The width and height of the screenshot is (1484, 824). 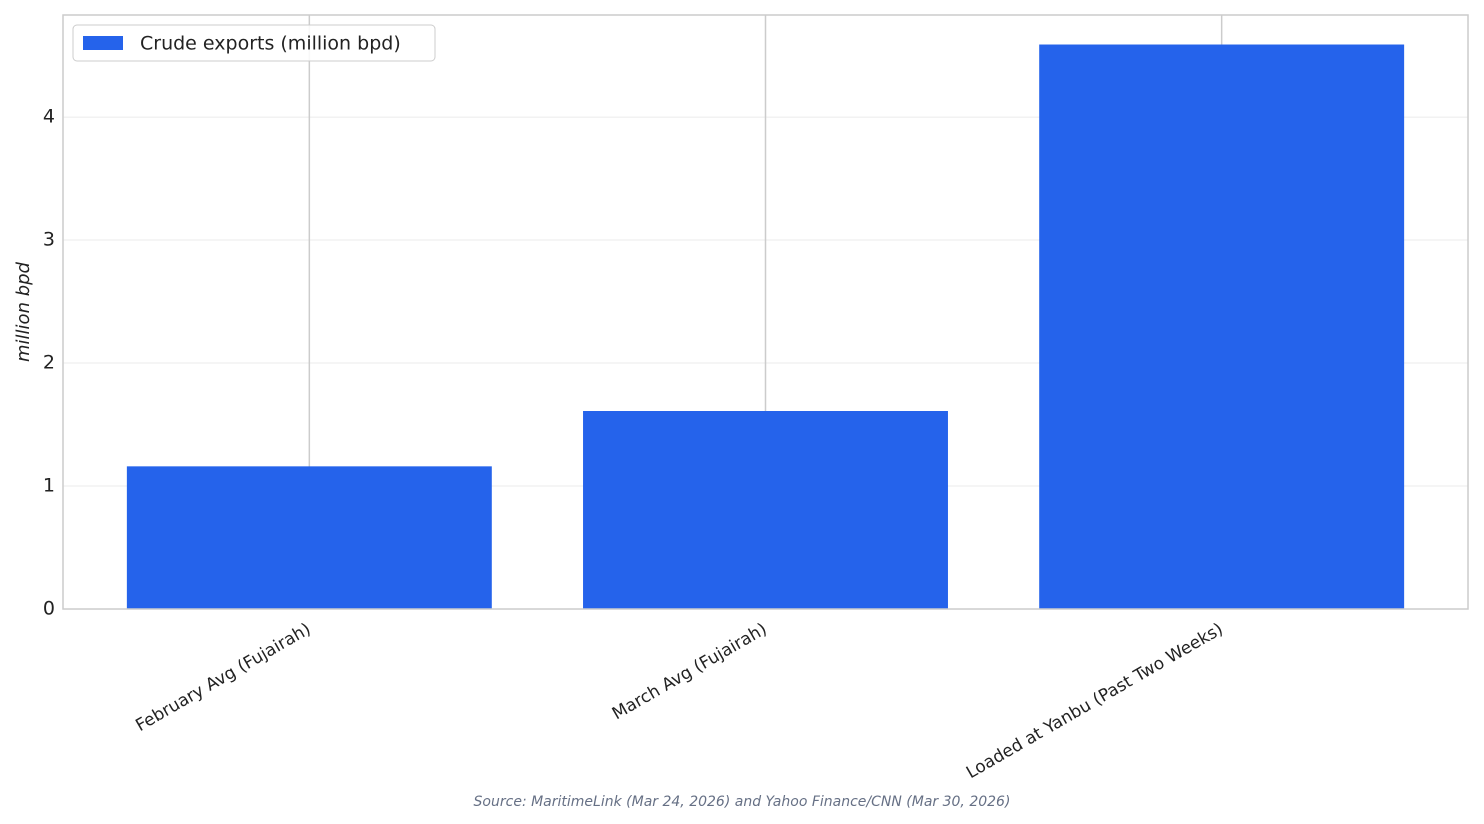 I want to click on legend: Crude exports (million bpd), so click(x=254, y=43).